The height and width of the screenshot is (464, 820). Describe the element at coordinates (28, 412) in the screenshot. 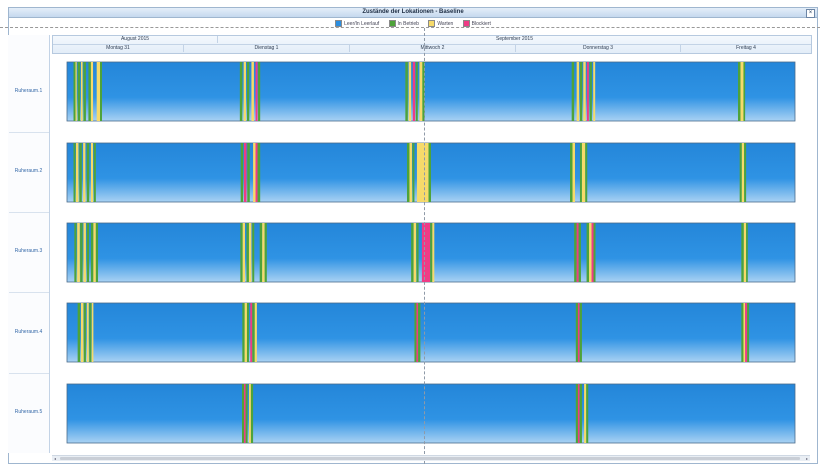

I see `row-label-ruheraum-5: Ruheraum.5` at that location.